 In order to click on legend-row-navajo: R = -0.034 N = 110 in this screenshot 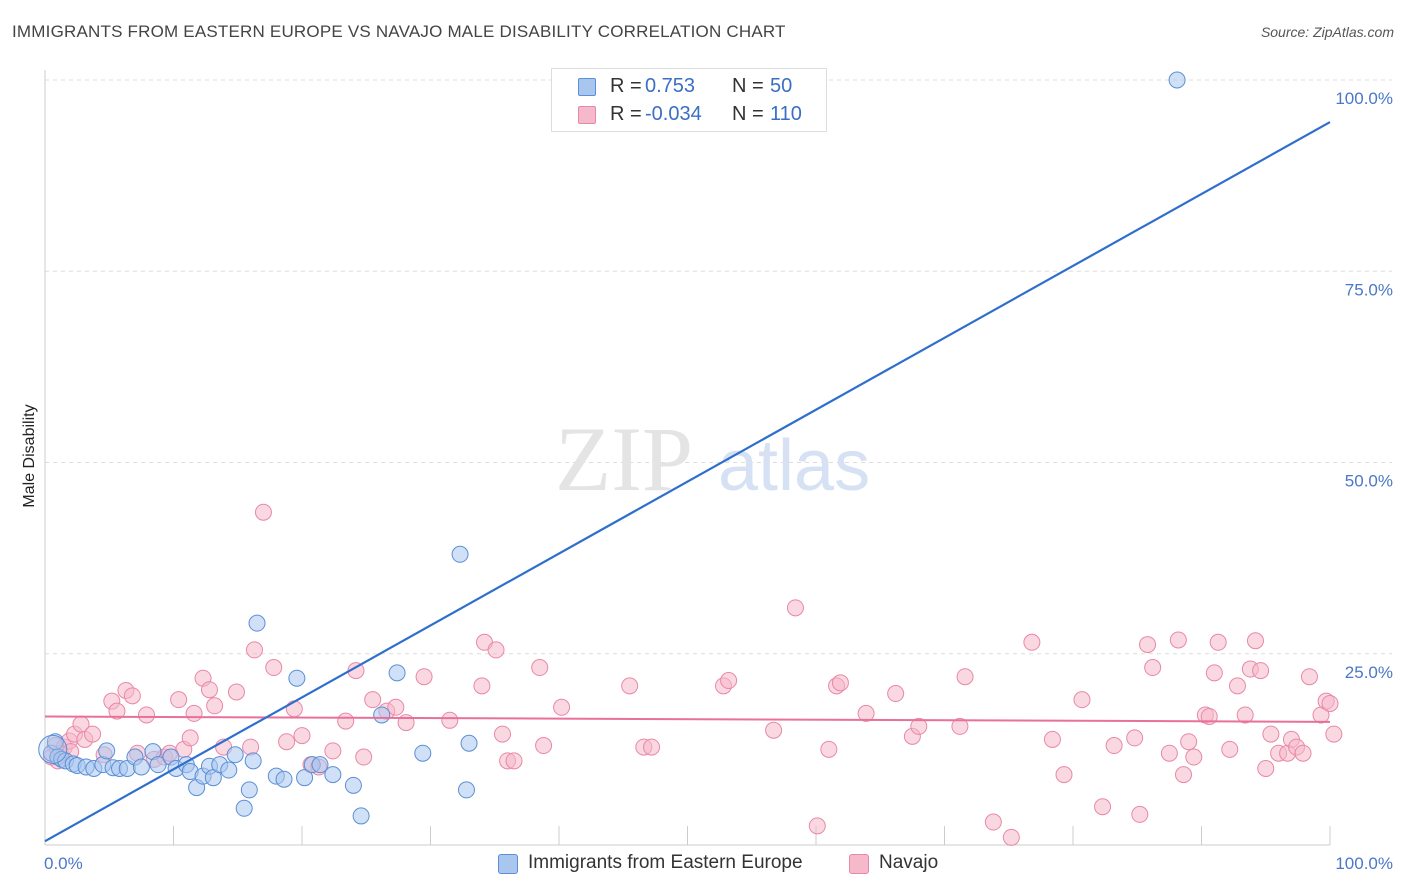, I will do `click(689, 115)`.